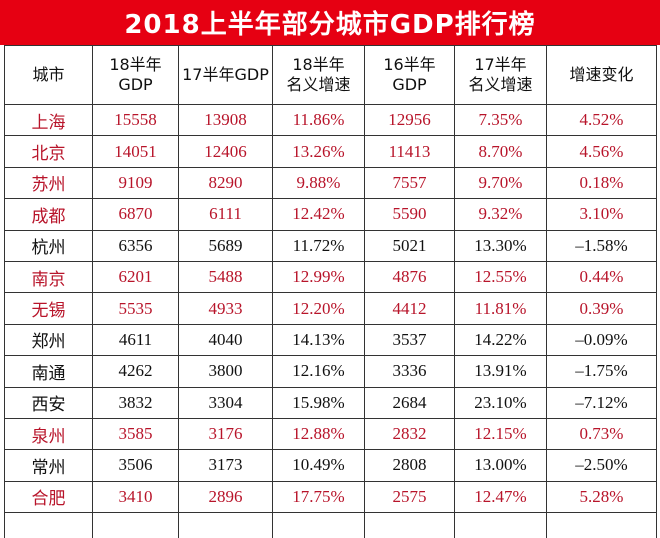  What do you see at coordinates (225, 214) in the screenshot?
I see `cell-gdp17: 6111` at bounding box center [225, 214].